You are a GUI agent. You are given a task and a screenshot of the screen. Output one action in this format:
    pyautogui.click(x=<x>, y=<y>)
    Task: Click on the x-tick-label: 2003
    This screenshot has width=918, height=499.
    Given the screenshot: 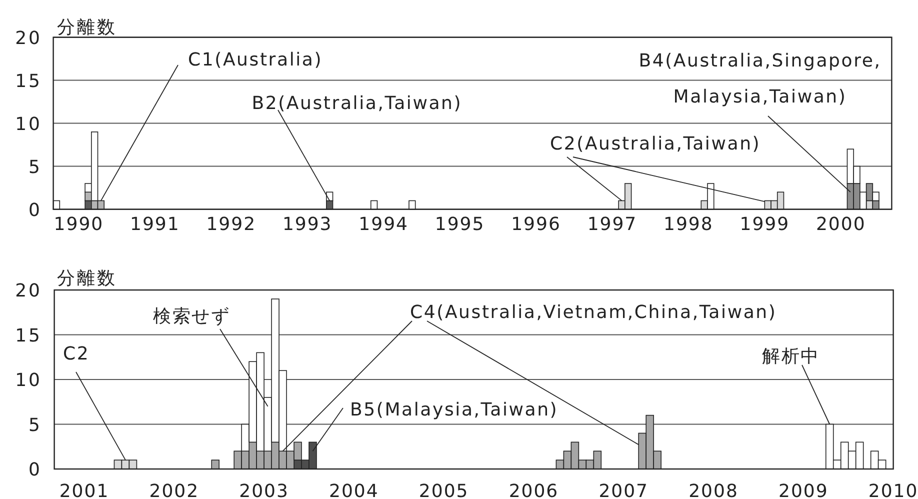 What is the action you would take?
    pyautogui.click(x=264, y=490)
    